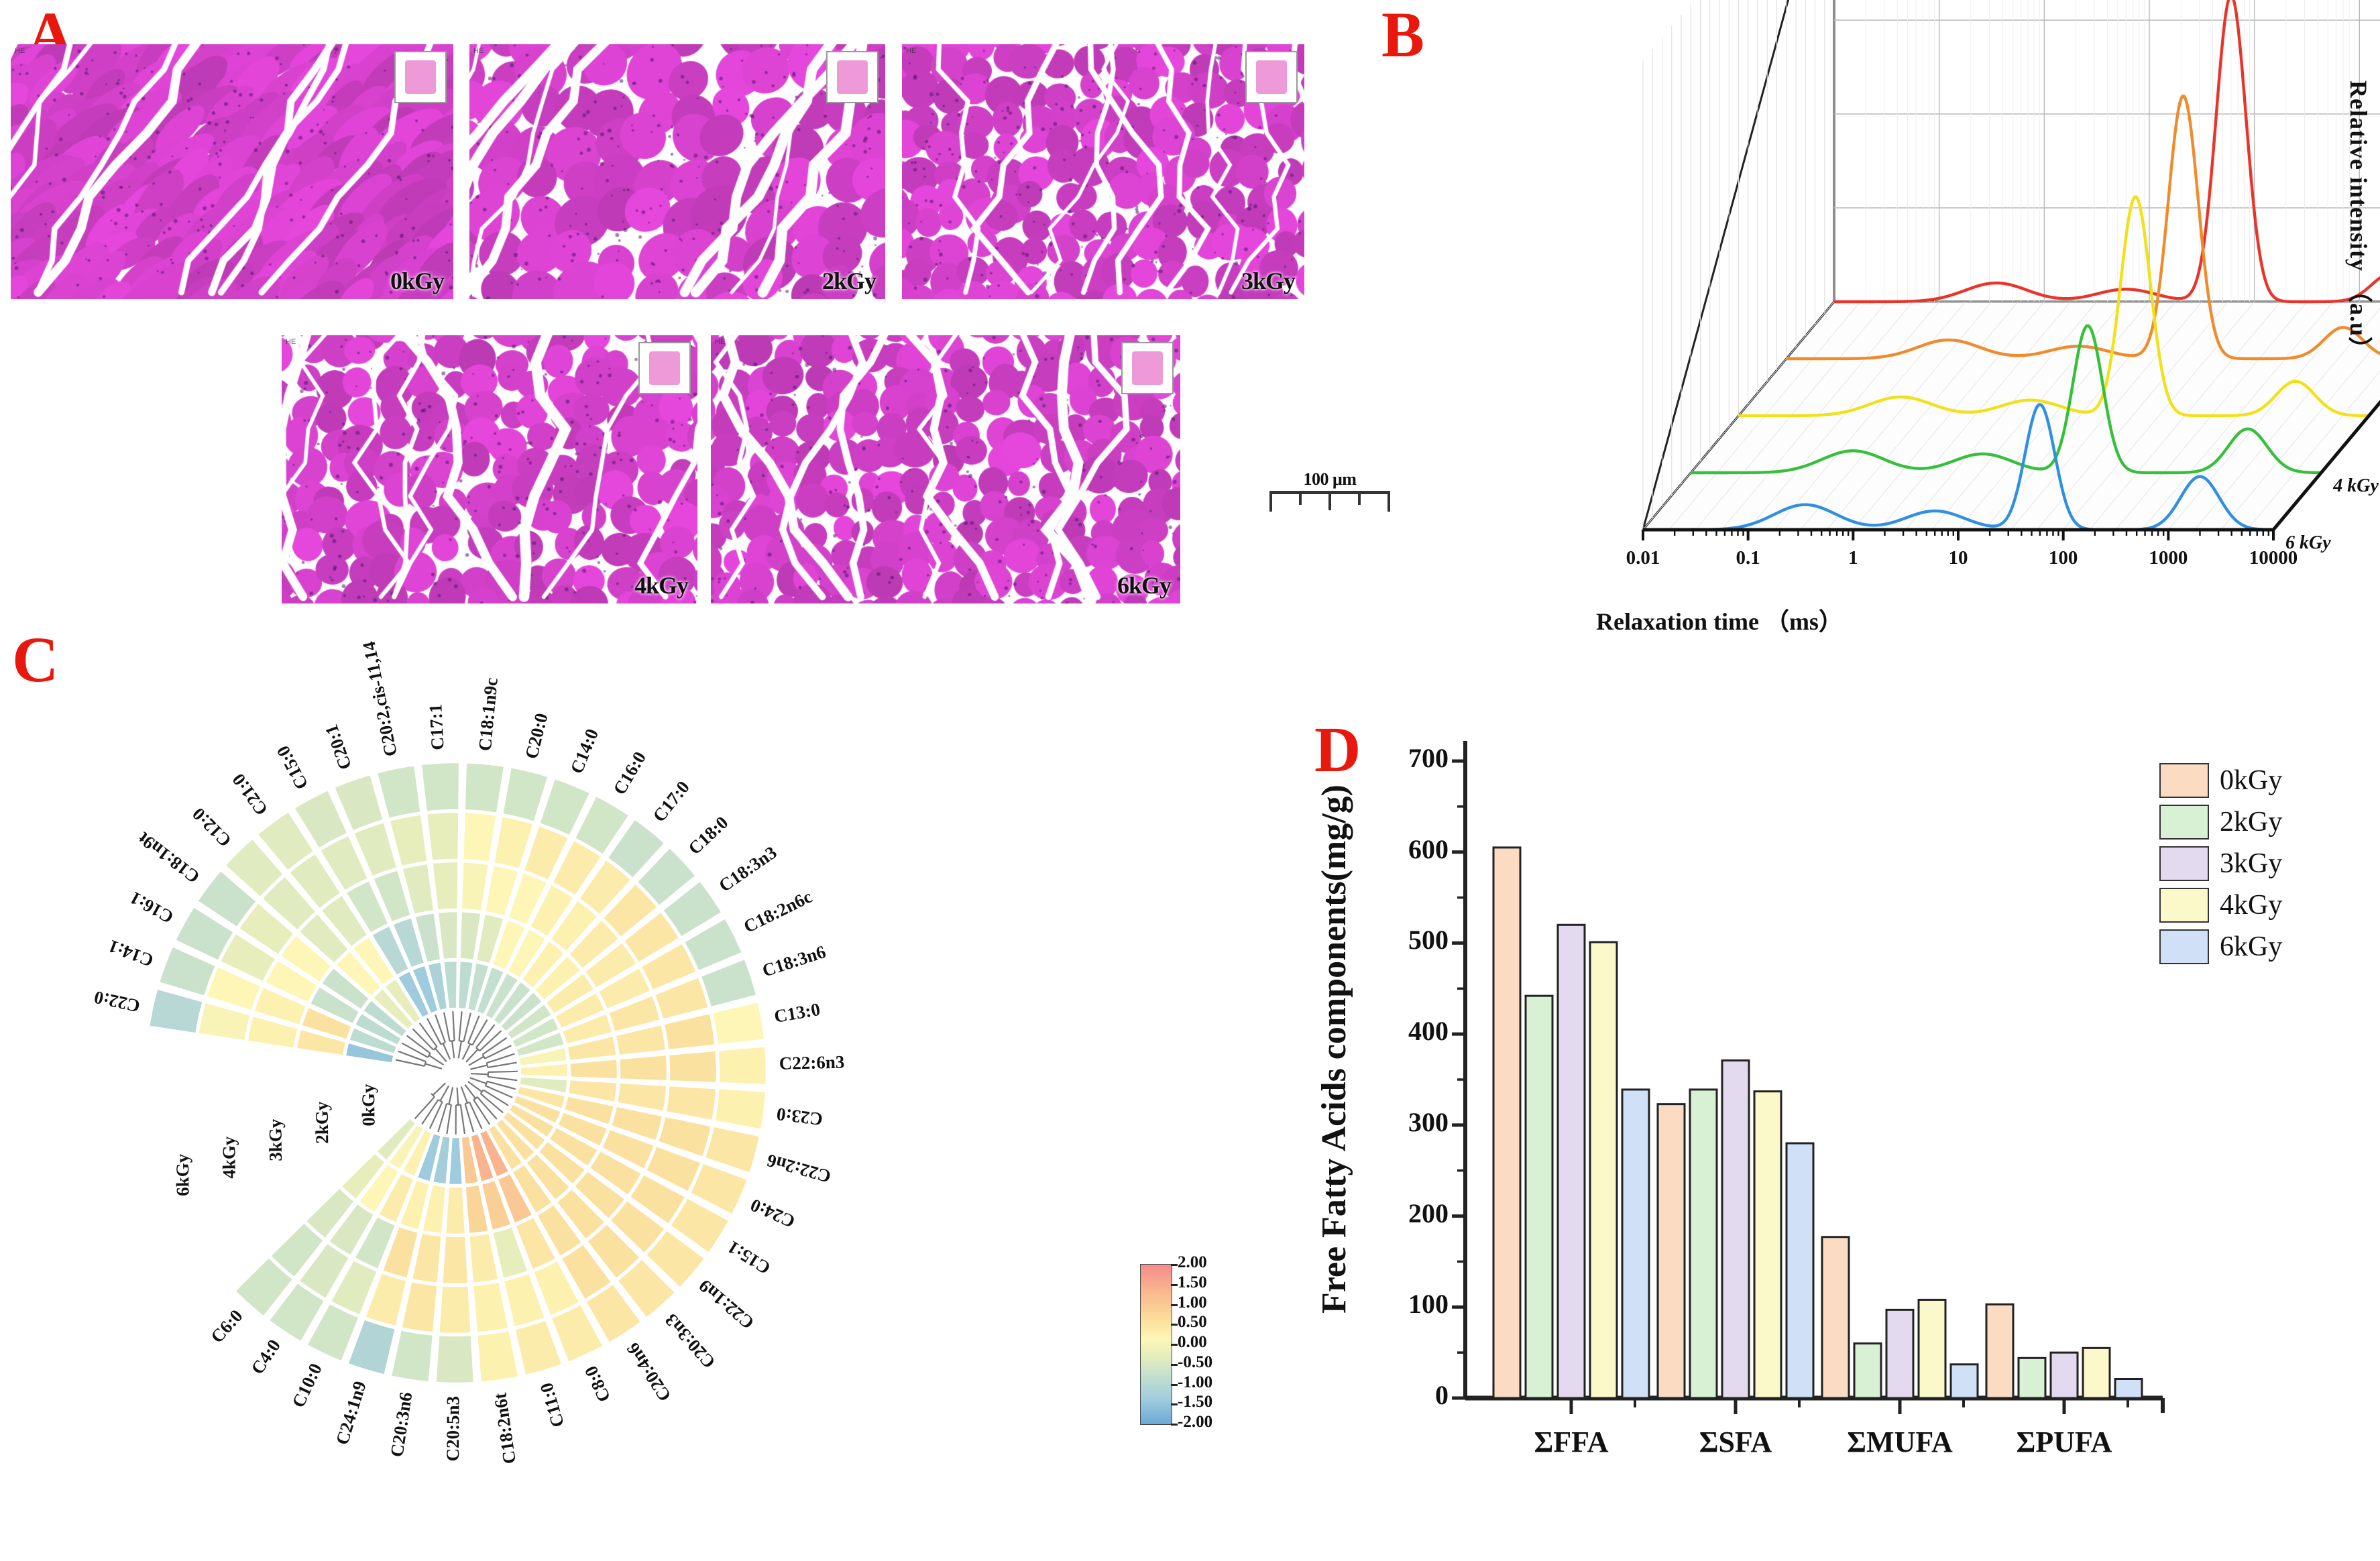 This screenshot has width=2380, height=1561. I want to click on heatmap-category-label: C8:0, so click(597, 1384).